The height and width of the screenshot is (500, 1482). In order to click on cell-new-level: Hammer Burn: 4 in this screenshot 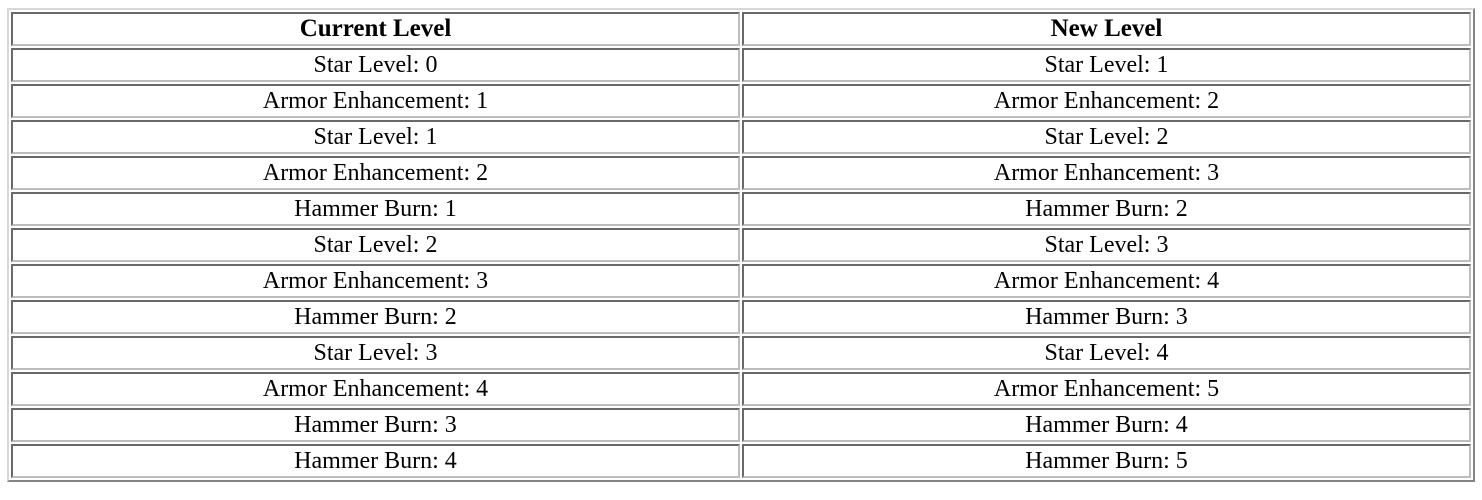, I will do `click(1106, 425)`.